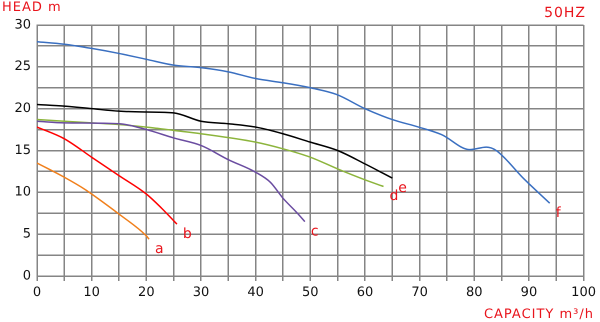 This screenshot has height=322, width=600. I want to click on x-tick-label: 0, so click(37, 292).